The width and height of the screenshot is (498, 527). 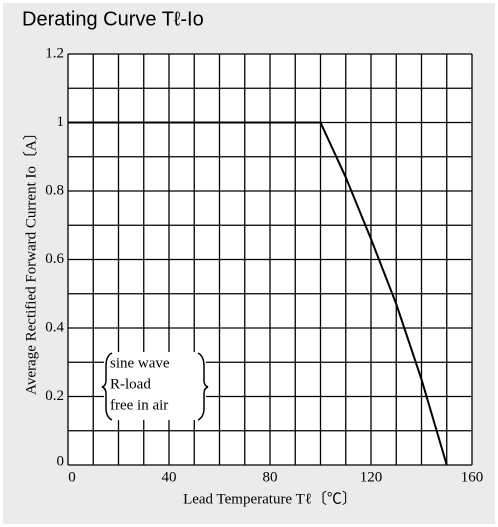 I want to click on y-tick-label: 0.2, so click(x=54, y=396).